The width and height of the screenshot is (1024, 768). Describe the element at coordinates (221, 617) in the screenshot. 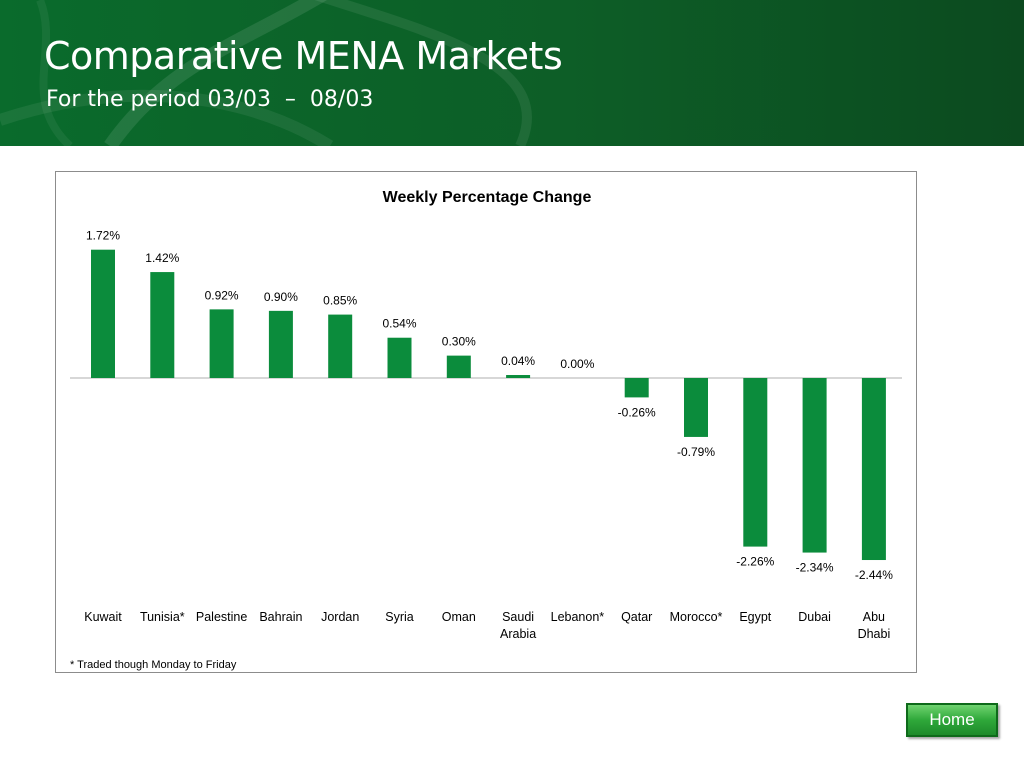

I see `category-label: Palestine` at that location.